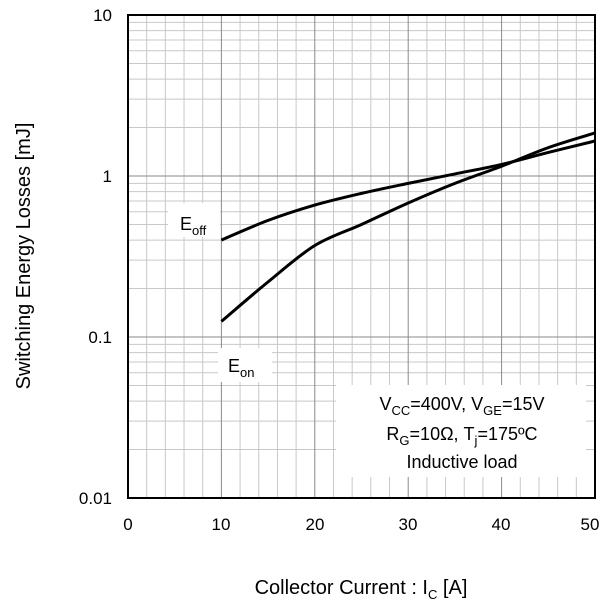 The width and height of the screenshot is (611, 609). I want to click on annotation-line-2: RG=10Ω, Tj=175ºC, so click(461, 436).